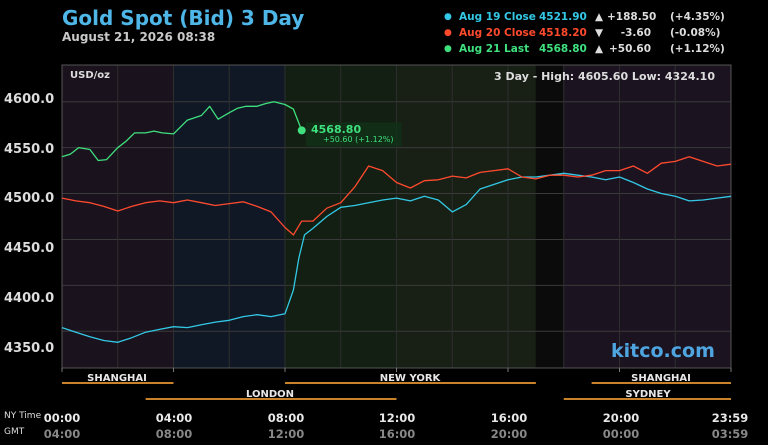 This screenshot has height=445, width=768. What do you see at coordinates (695, 33) in the screenshot?
I see `legend-percent: (-0.08%)` at bounding box center [695, 33].